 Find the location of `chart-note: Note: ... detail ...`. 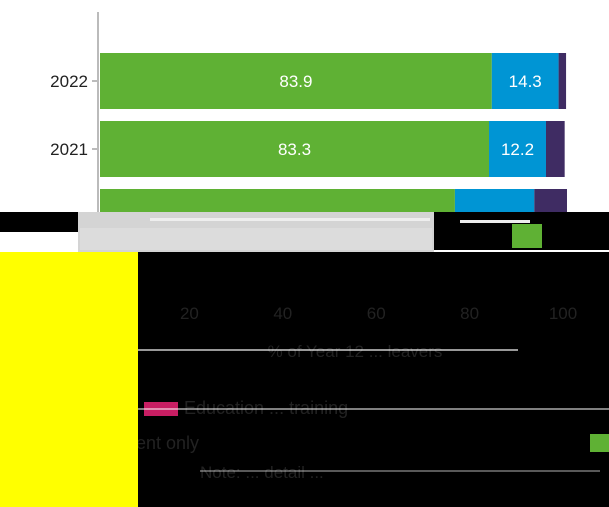

chart-note: Note: ... detail ... is located at coordinates (262, 472).